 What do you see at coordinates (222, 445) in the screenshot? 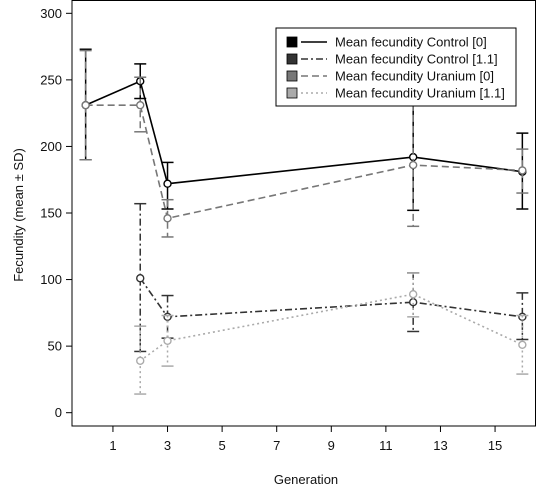
I see `x-tick-label: 5` at bounding box center [222, 445].